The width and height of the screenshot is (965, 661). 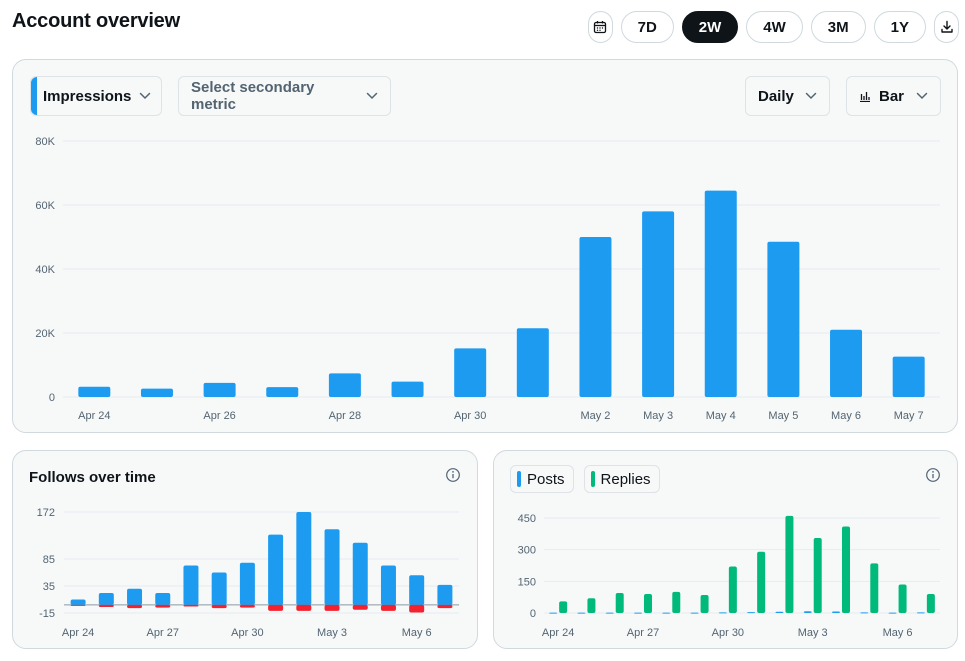 I want to click on y-tick-label: 150, so click(x=527, y=582).